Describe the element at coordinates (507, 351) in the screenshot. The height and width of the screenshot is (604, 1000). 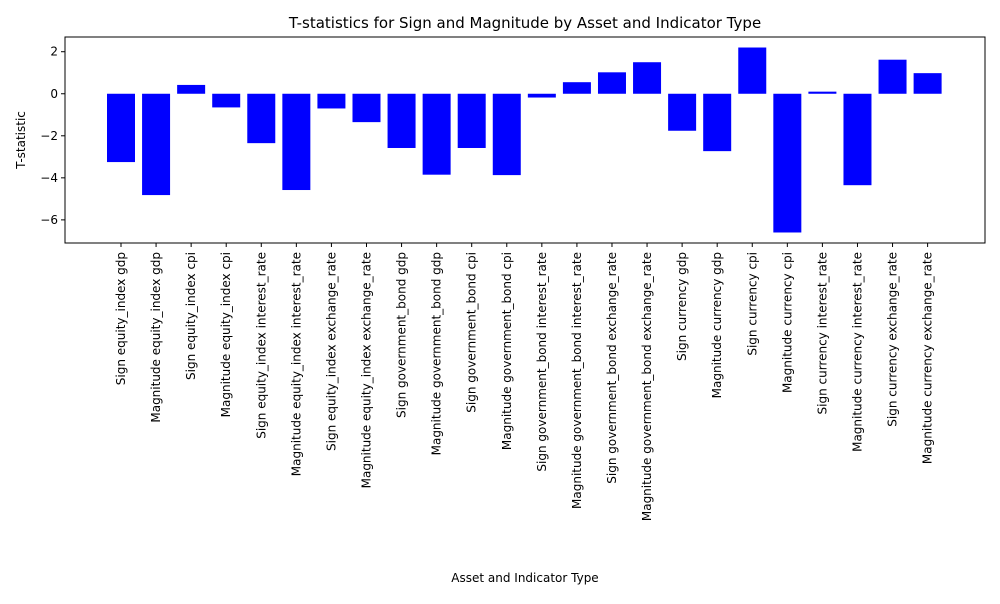
I see `x-tick-label: Magnitude government_bond cpi` at that location.